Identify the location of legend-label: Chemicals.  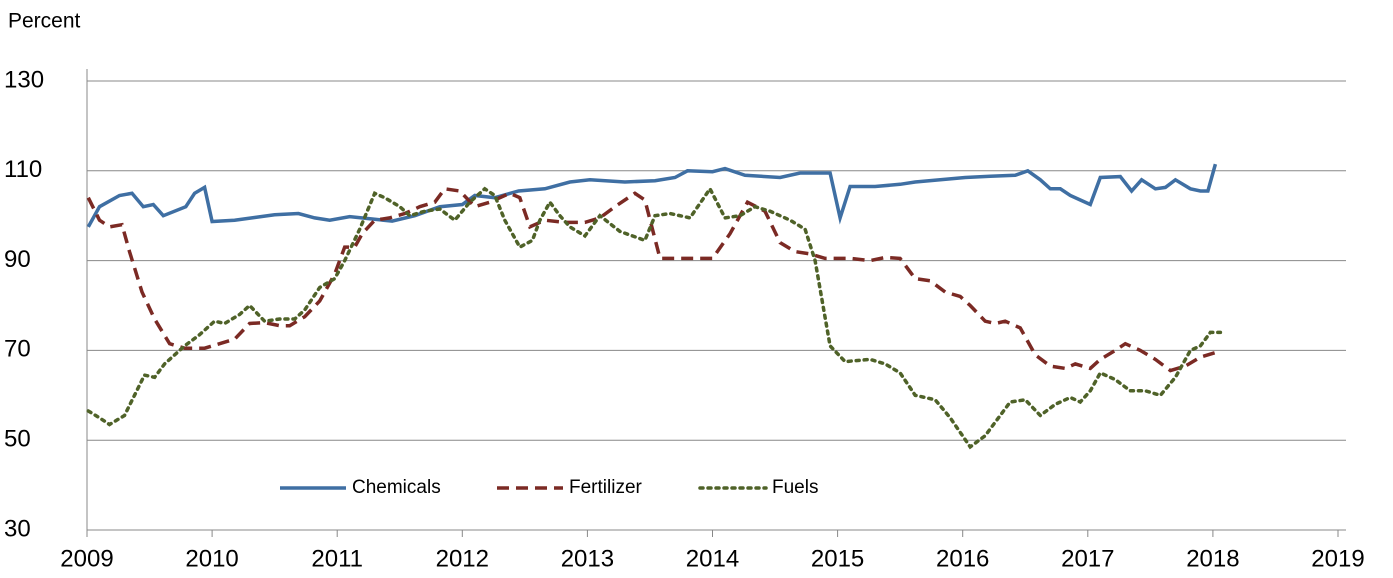
(396, 487).